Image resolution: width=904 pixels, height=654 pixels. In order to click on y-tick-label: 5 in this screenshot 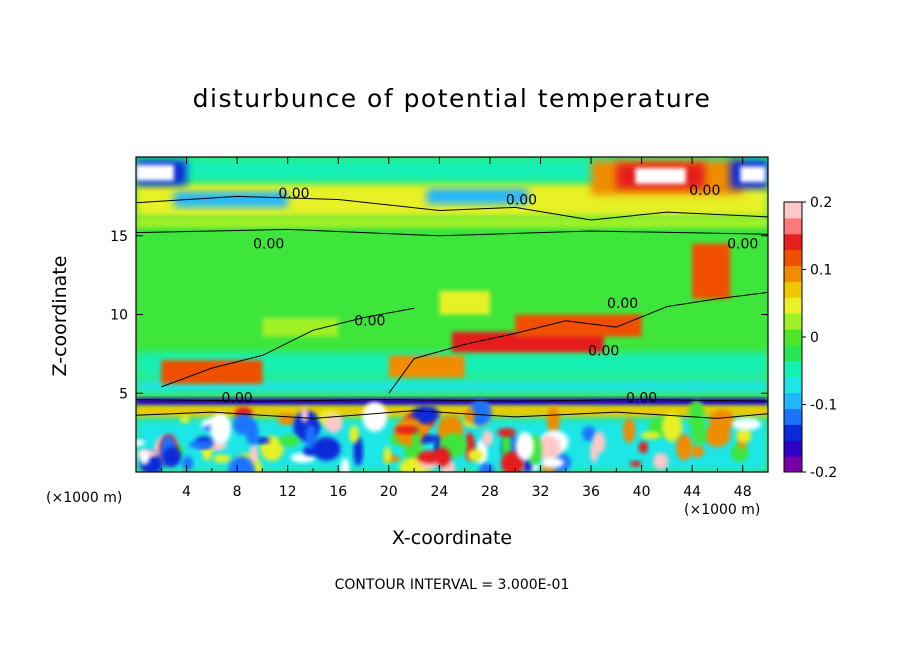, I will do `click(123, 394)`.